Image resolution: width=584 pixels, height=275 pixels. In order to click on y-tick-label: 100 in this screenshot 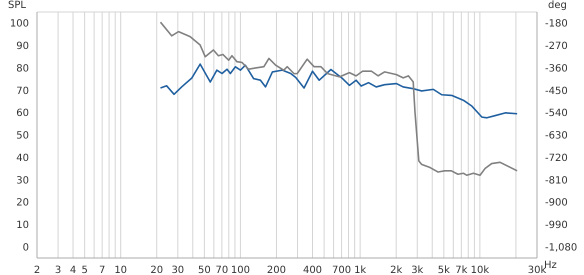, I will do `click(19, 24)`.